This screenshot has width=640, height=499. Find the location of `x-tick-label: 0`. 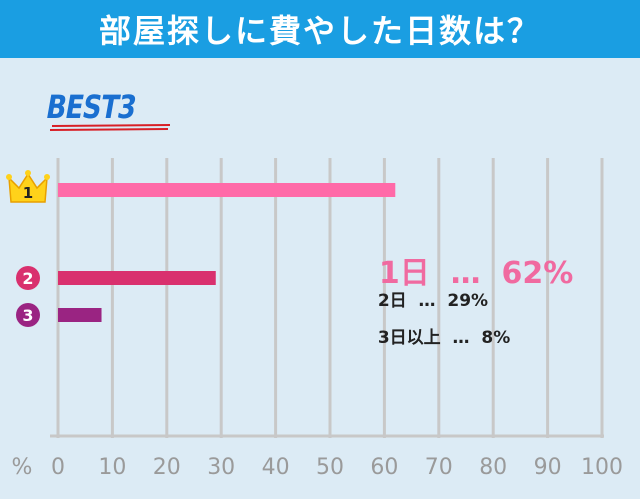

x-tick-label: 0 is located at coordinates (58, 467).